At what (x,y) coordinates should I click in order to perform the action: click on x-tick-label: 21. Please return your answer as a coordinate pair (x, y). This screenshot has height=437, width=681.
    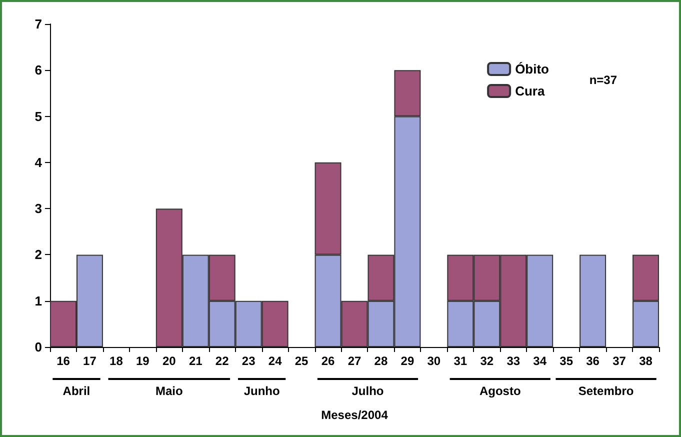
    Looking at the image, I should click on (195, 361).